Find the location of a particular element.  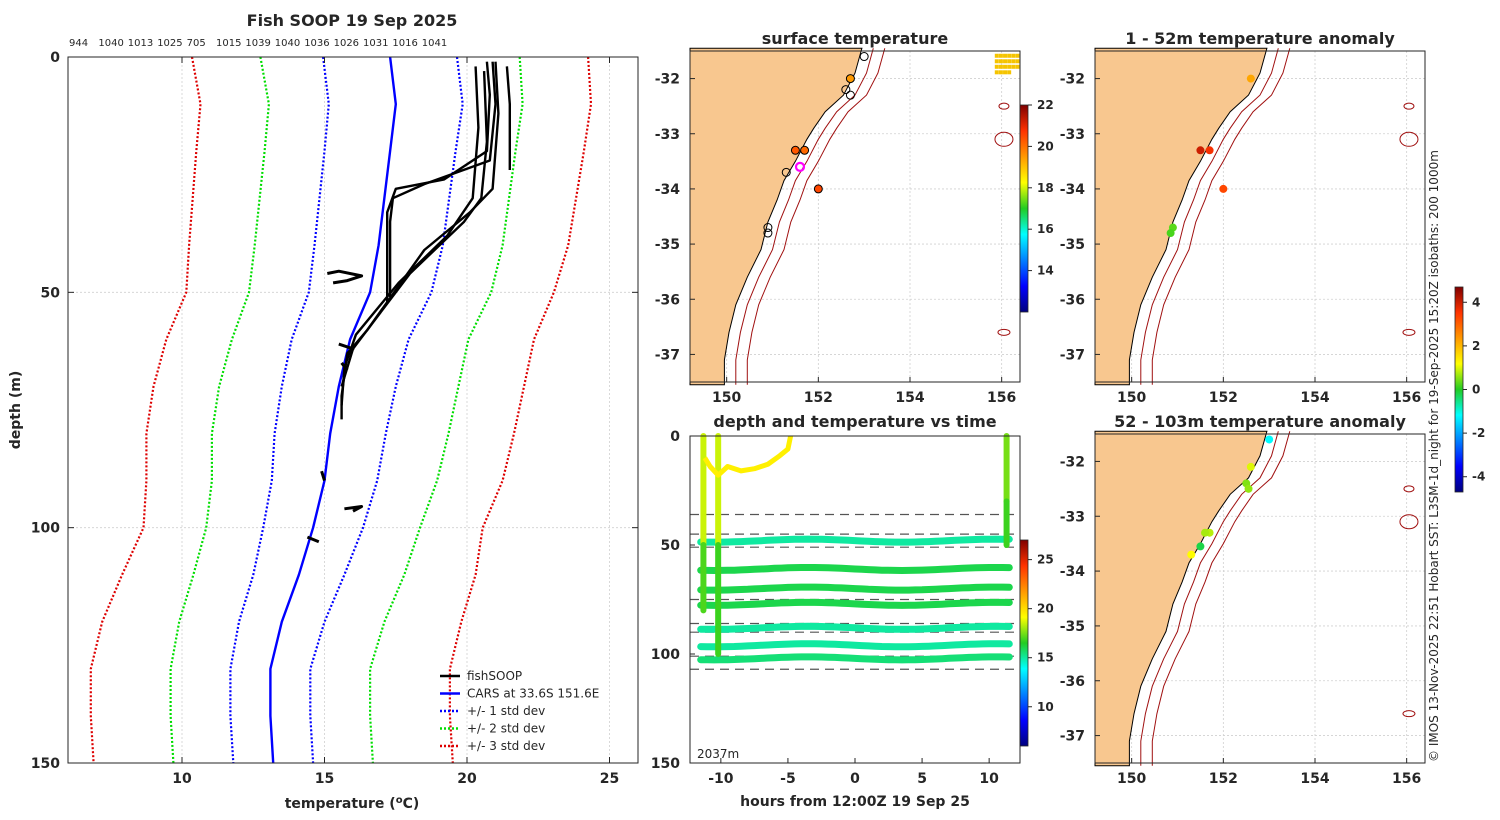

anomaly-1-52m-map-axes is located at coordinates (1260, 216).